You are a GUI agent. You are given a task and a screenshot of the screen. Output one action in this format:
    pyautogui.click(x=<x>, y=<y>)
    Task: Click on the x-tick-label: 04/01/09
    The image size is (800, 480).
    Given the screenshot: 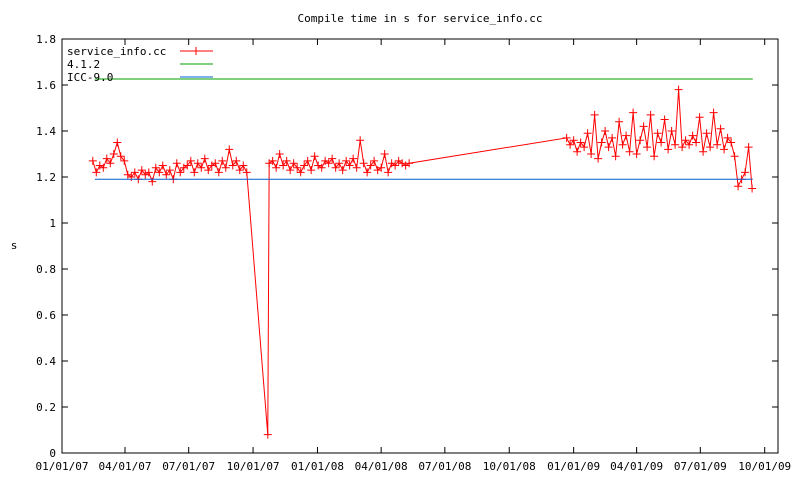 What is the action you would take?
    pyautogui.click(x=636, y=466)
    